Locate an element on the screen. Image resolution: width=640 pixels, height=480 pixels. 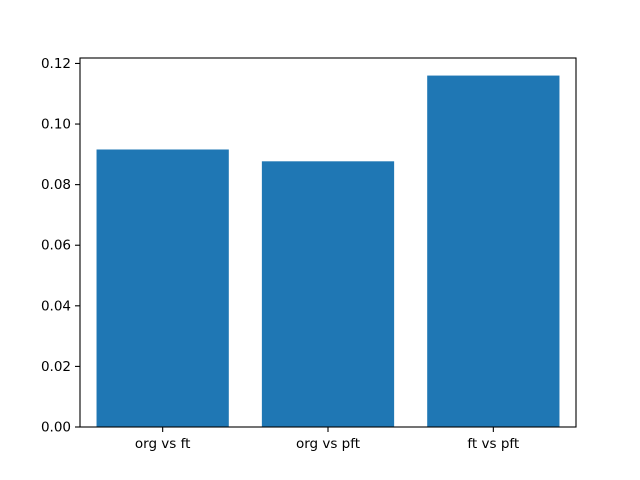
y-tick-label: 0.06 is located at coordinates (56, 246).